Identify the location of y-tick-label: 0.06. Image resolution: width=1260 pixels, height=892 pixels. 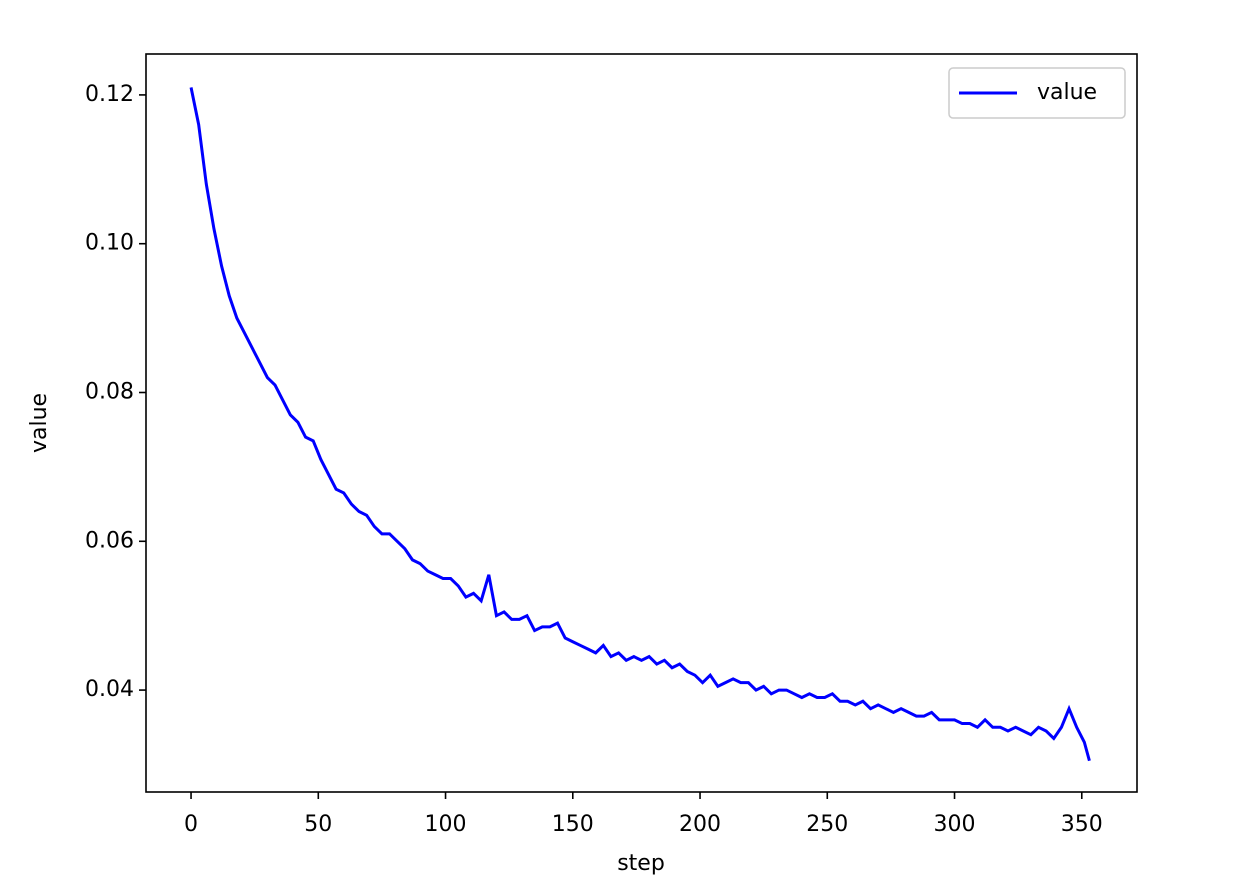
(109, 540).